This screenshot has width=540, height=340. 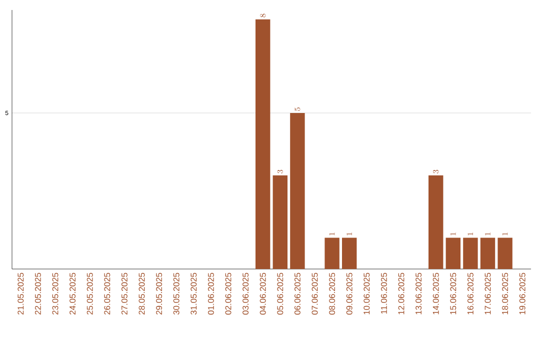 What do you see at coordinates (297, 293) in the screenshot?
I see `x-tick-label: 06.06.2025` at bounding box center [297, 293].